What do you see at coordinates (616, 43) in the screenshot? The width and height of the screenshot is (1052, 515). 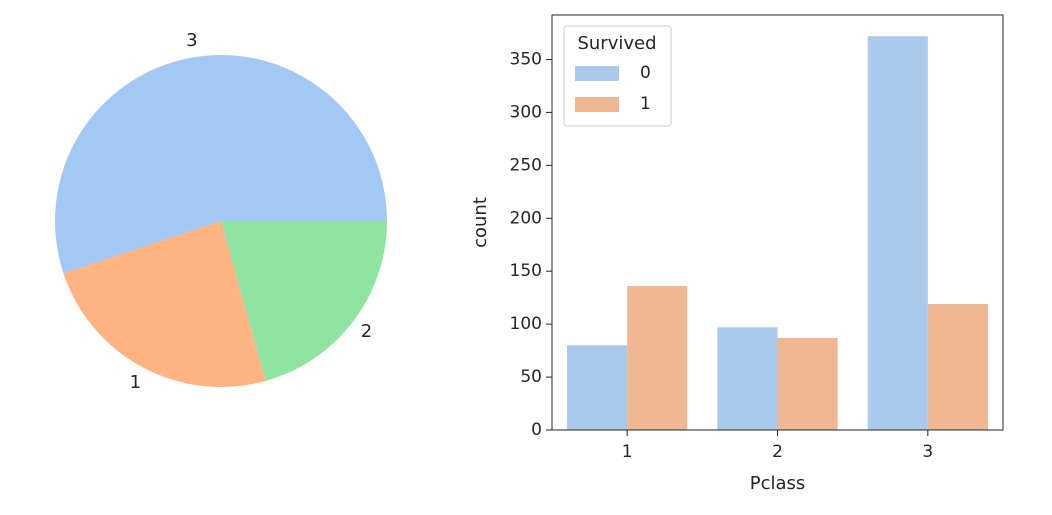 I see `legend-title: Survived` at bounding box center [616, 43].